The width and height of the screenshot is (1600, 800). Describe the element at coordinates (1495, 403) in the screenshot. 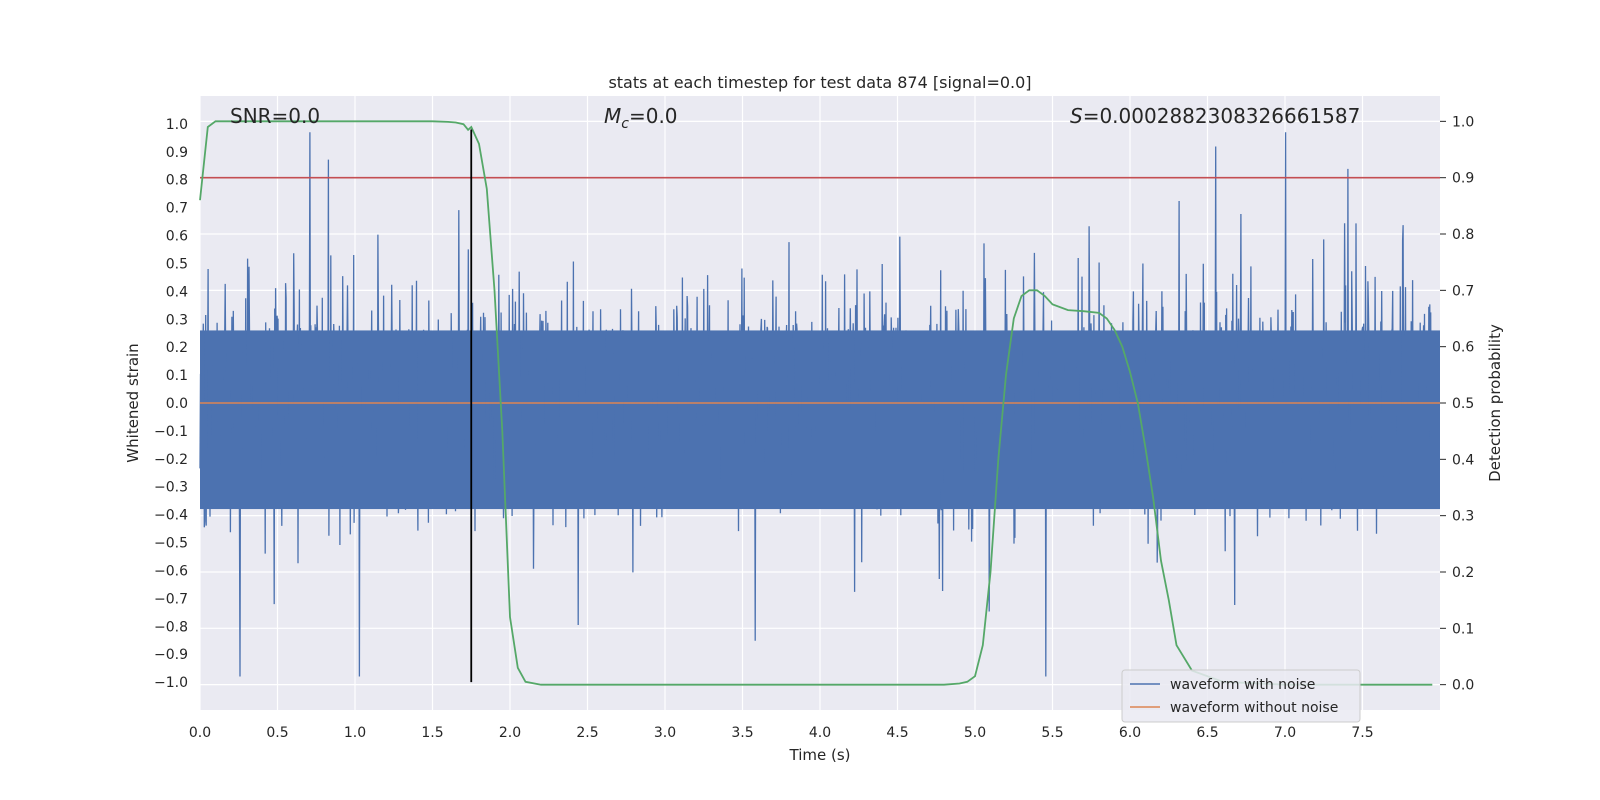

I see `y-right-axis-label: Detection probability` at that location.